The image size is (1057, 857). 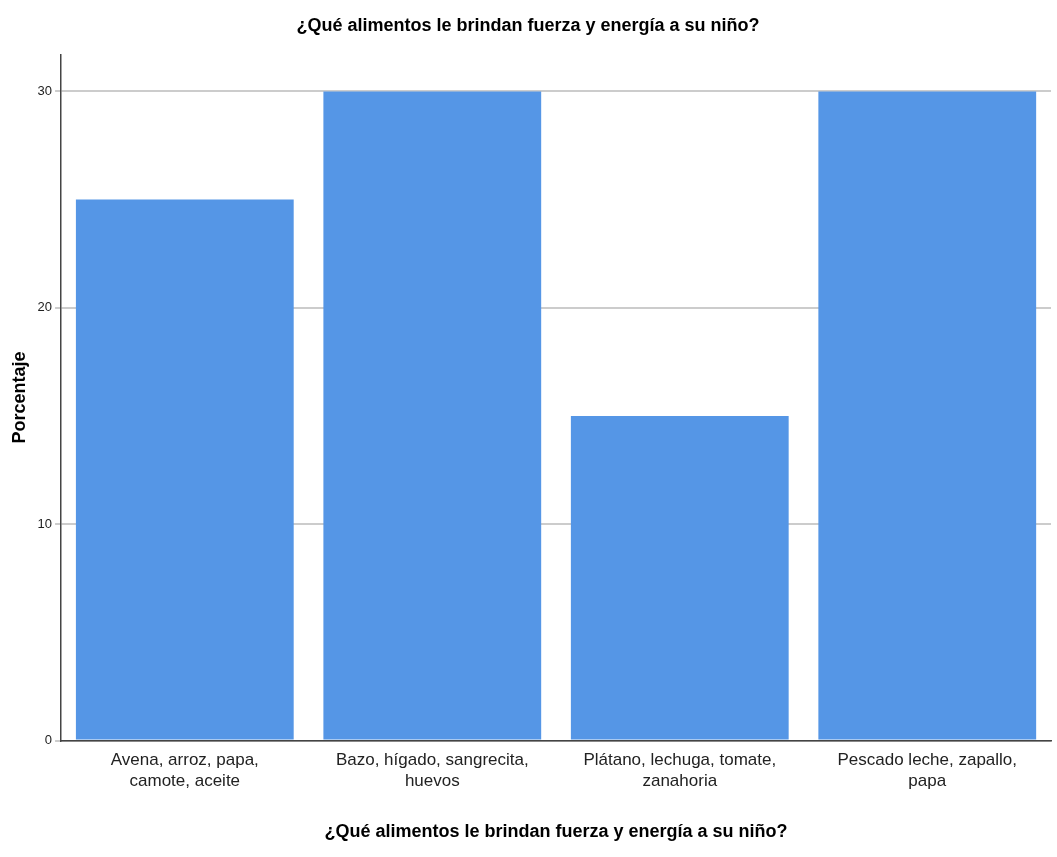 What do you see at coordinates (528, 24) in the screenshot?
I see `chart-title: ¿Qué alimentos le brindan fuerza y energía a su niño?` at bounding box center [528, 24].